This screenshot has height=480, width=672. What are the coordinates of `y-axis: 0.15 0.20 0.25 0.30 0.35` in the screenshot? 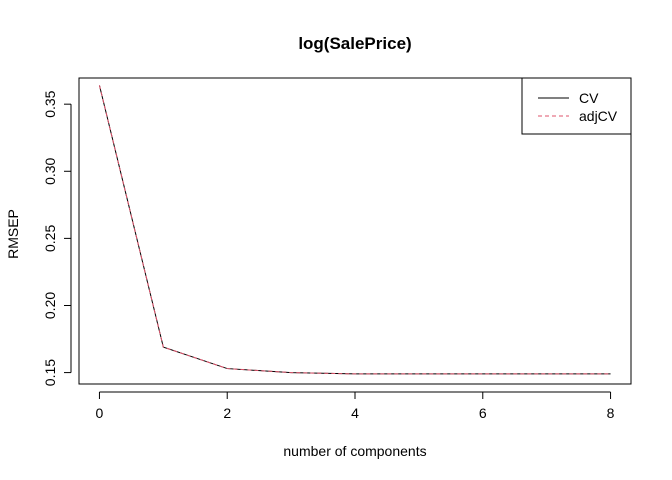 It's located at (57, 238).